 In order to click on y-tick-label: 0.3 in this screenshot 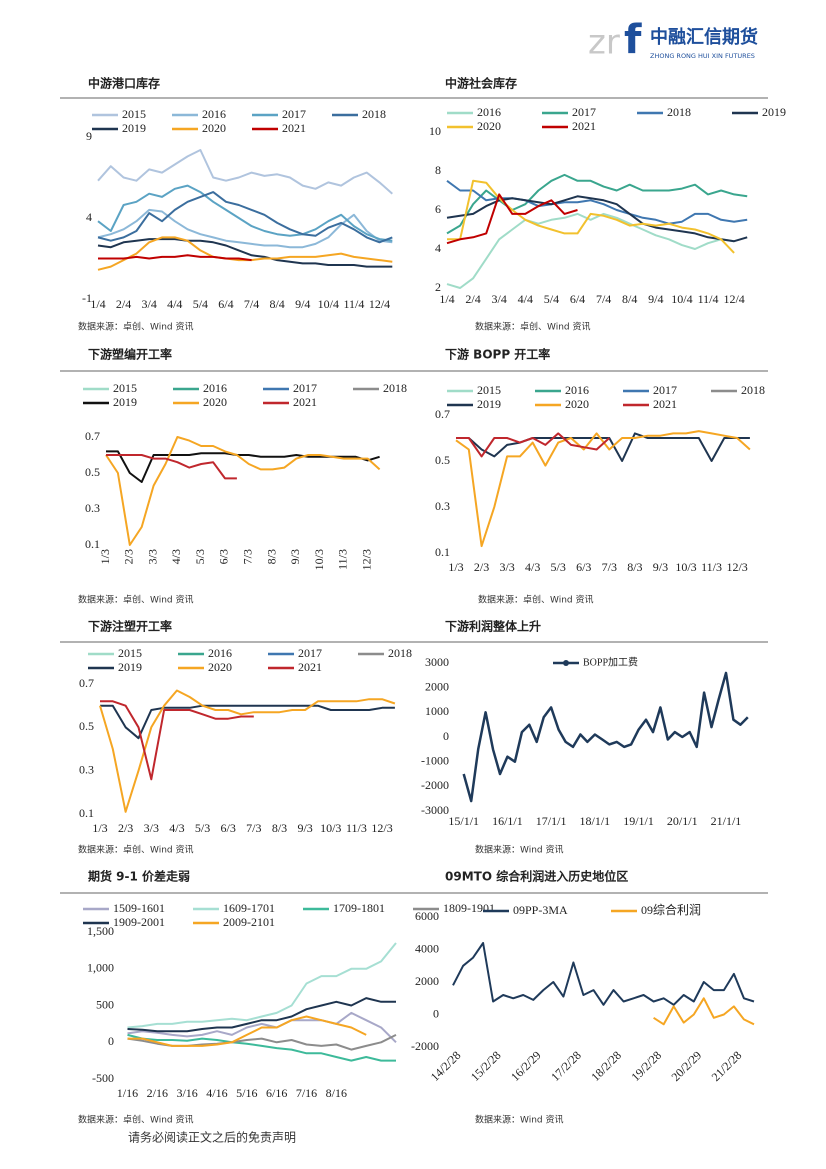, I will do `click(442, 506)`.